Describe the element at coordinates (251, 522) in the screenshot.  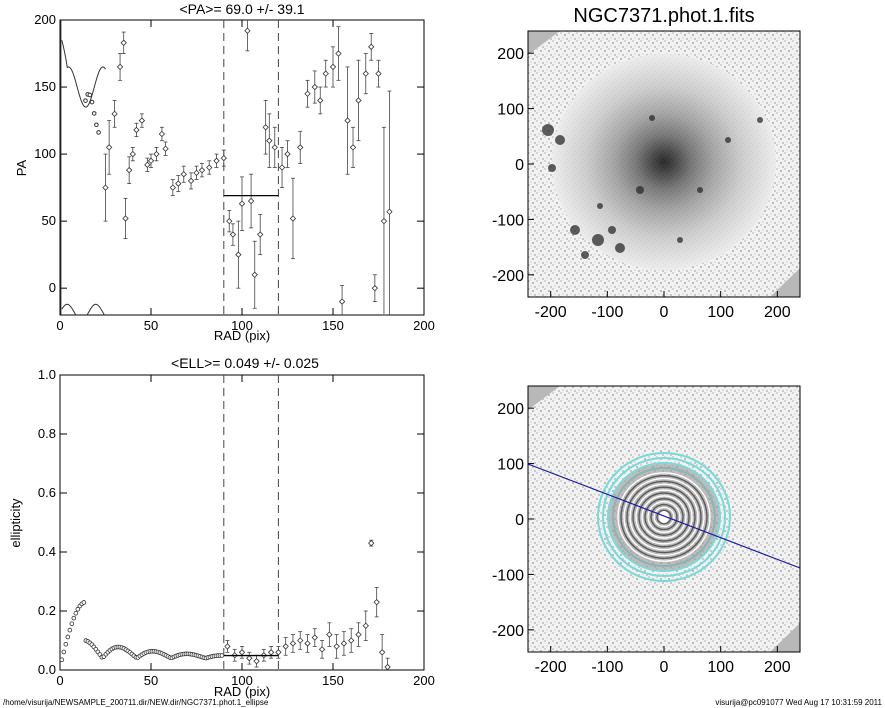
I see `ell-dashed-limits` at that location.